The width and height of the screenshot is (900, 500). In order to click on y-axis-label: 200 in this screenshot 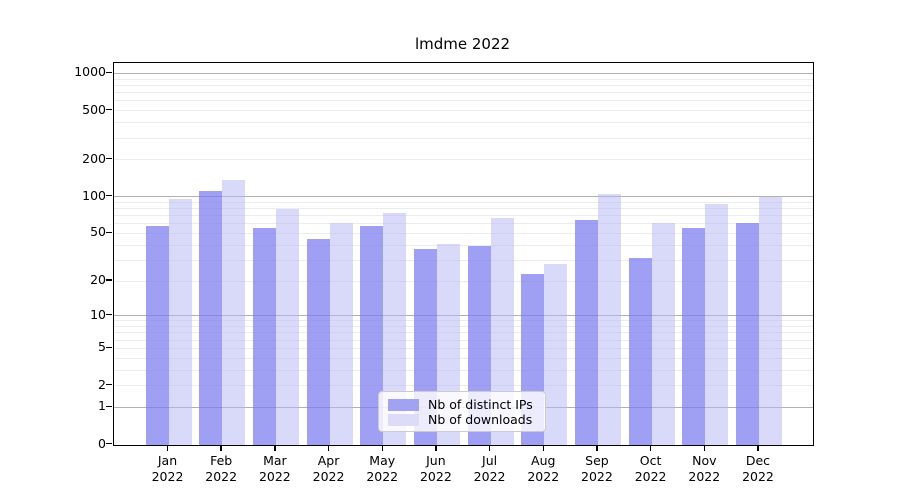, I will do `click(94, 158)`.